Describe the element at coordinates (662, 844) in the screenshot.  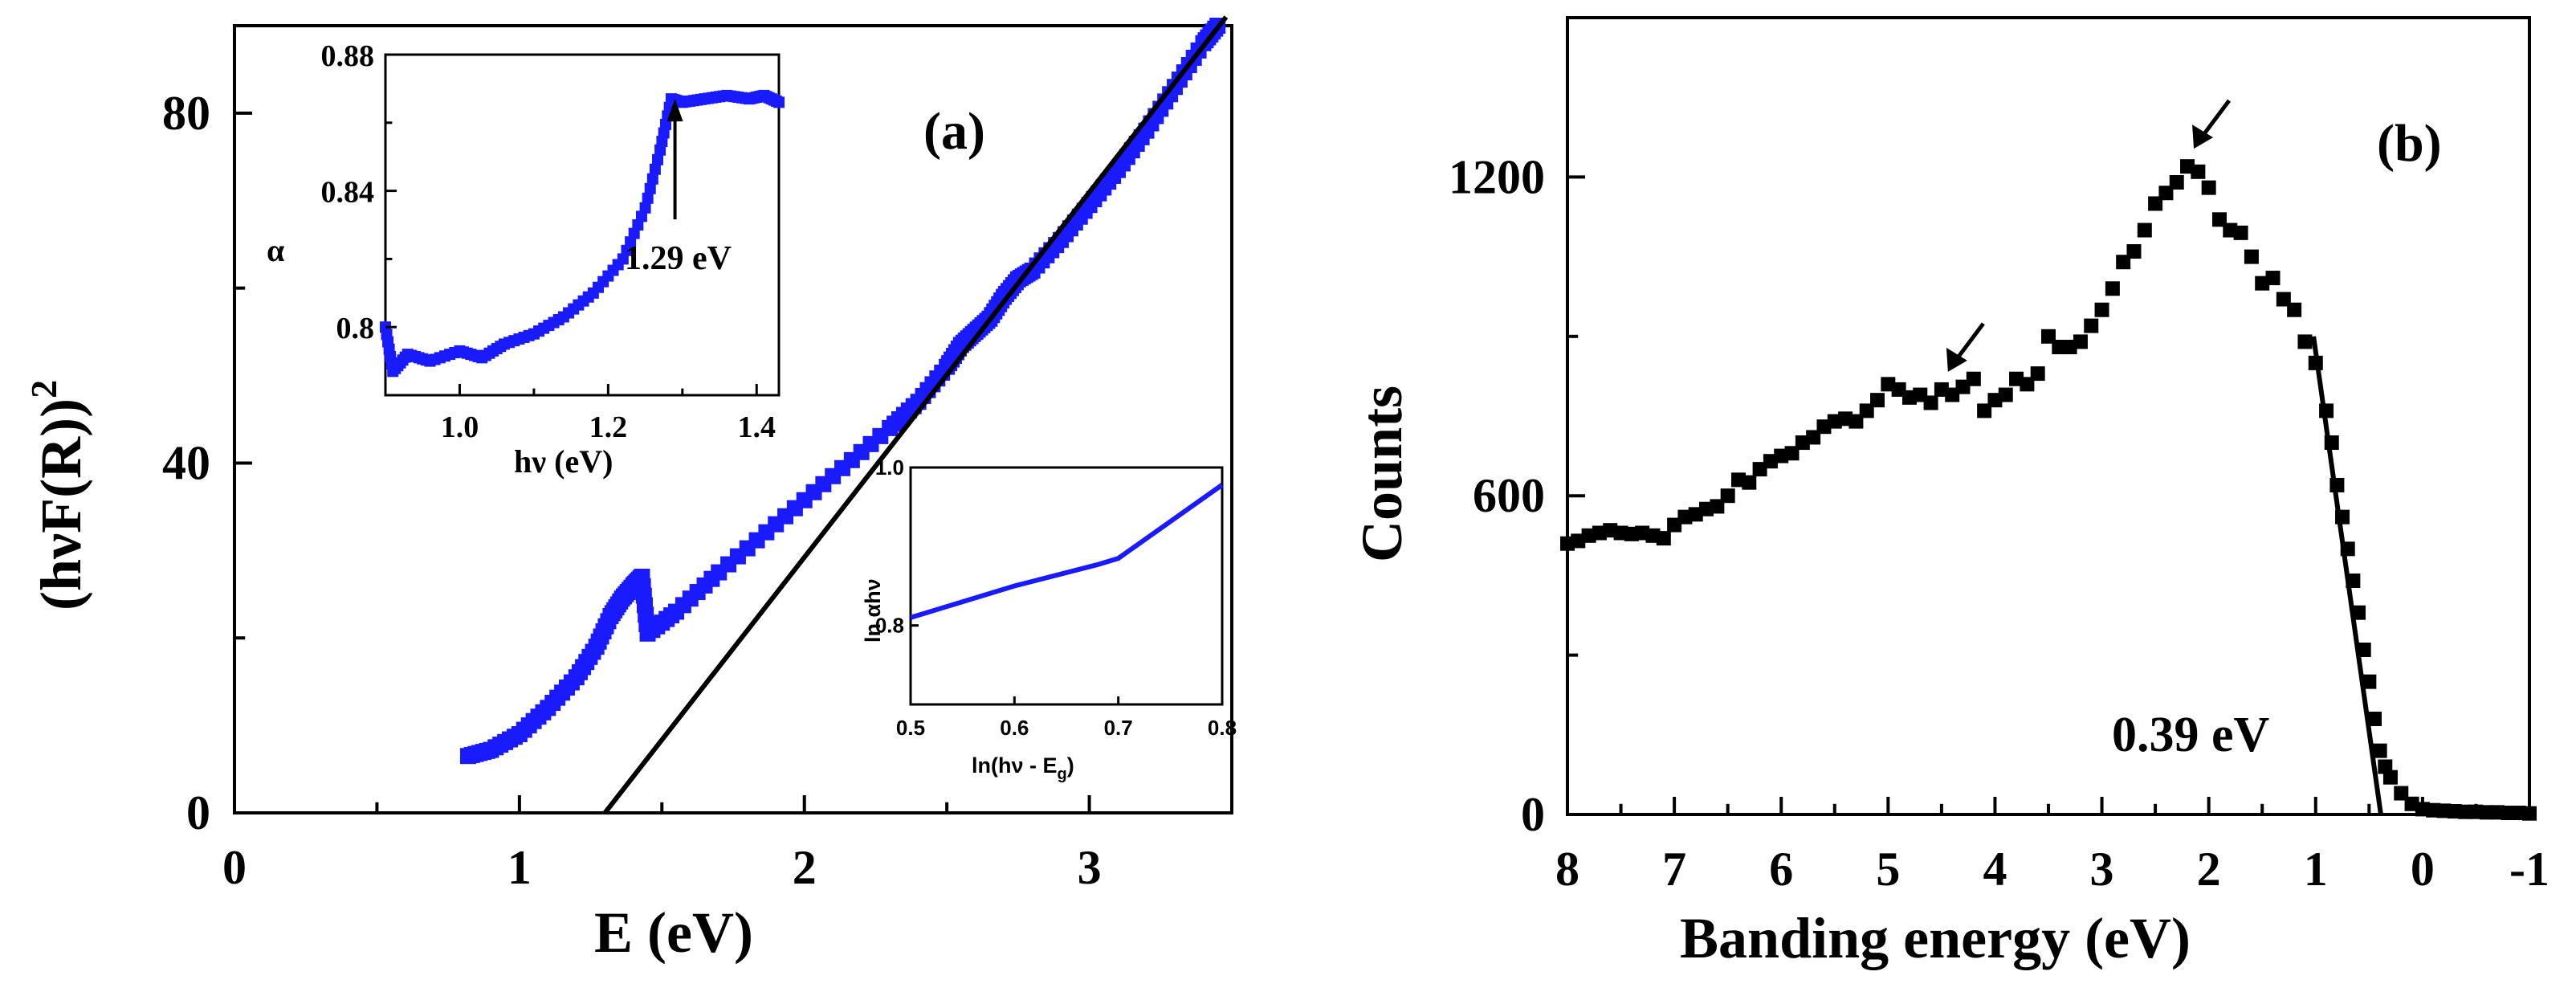
I see `panel-a-x-ticks: 0 1 2 3` at that location.